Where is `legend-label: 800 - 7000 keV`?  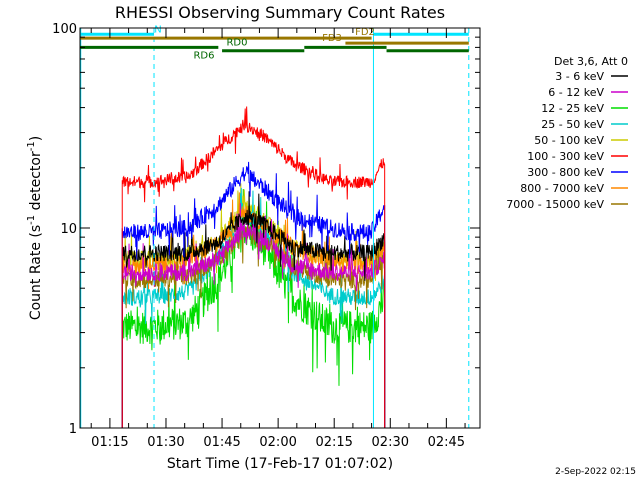 legend-label: 800 - 7000 keV is located at coordinates (562, 188).